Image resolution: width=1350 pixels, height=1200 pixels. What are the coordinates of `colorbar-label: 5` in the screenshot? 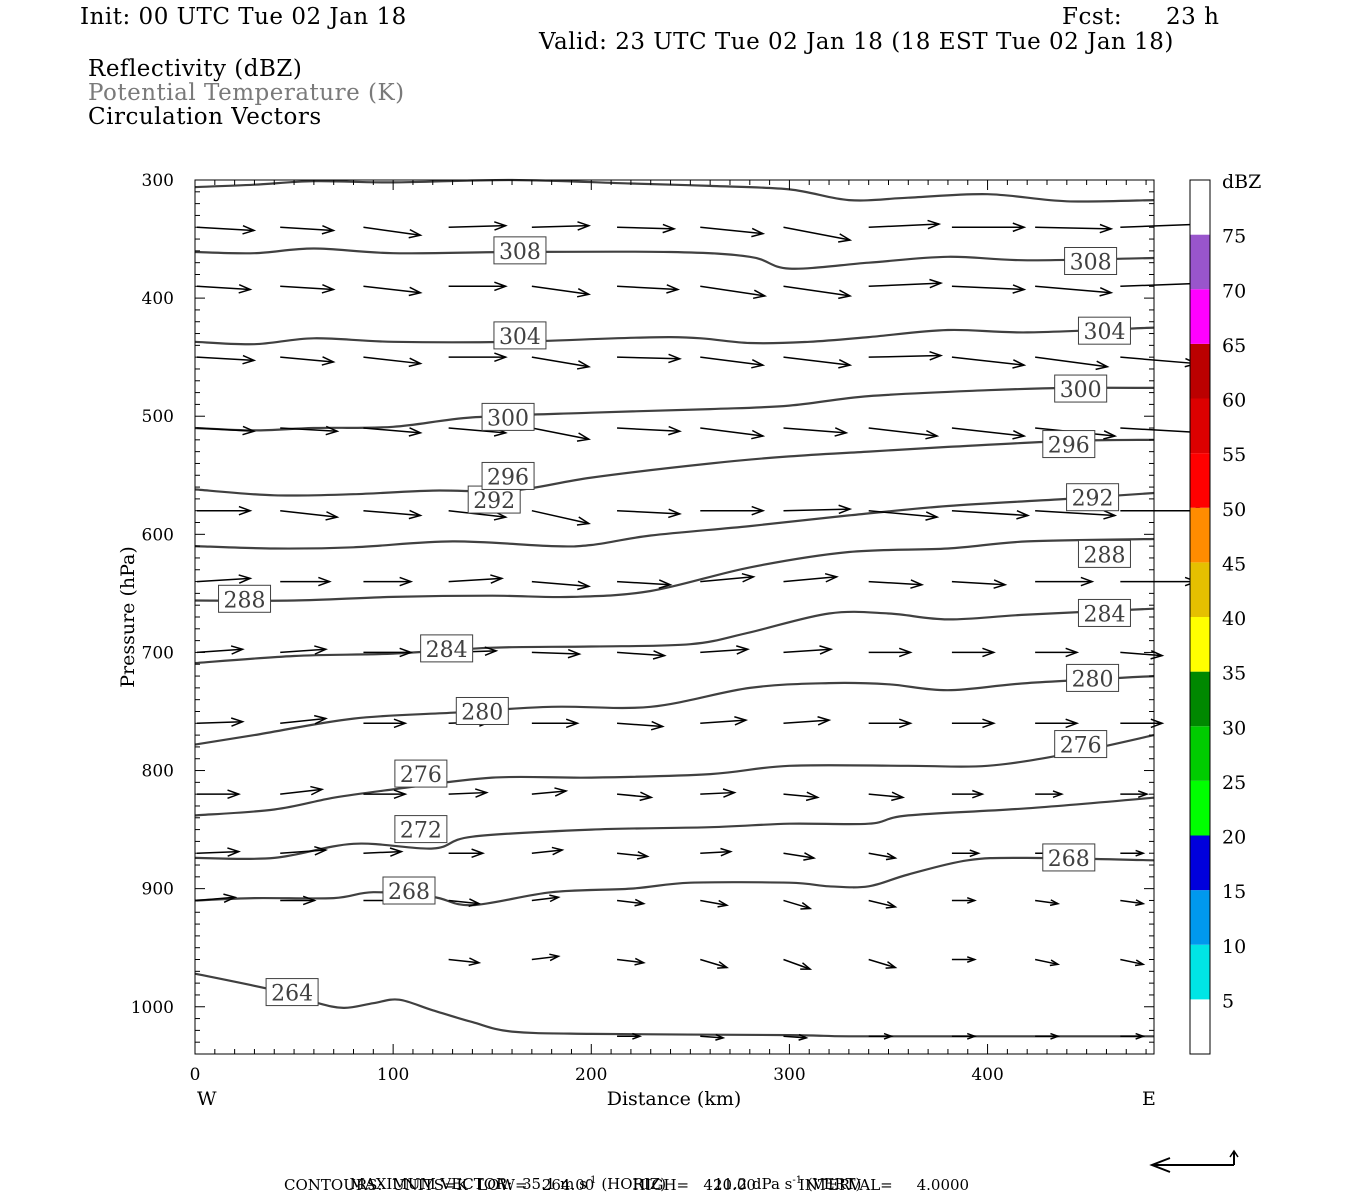 It's located at (1228, 1001).